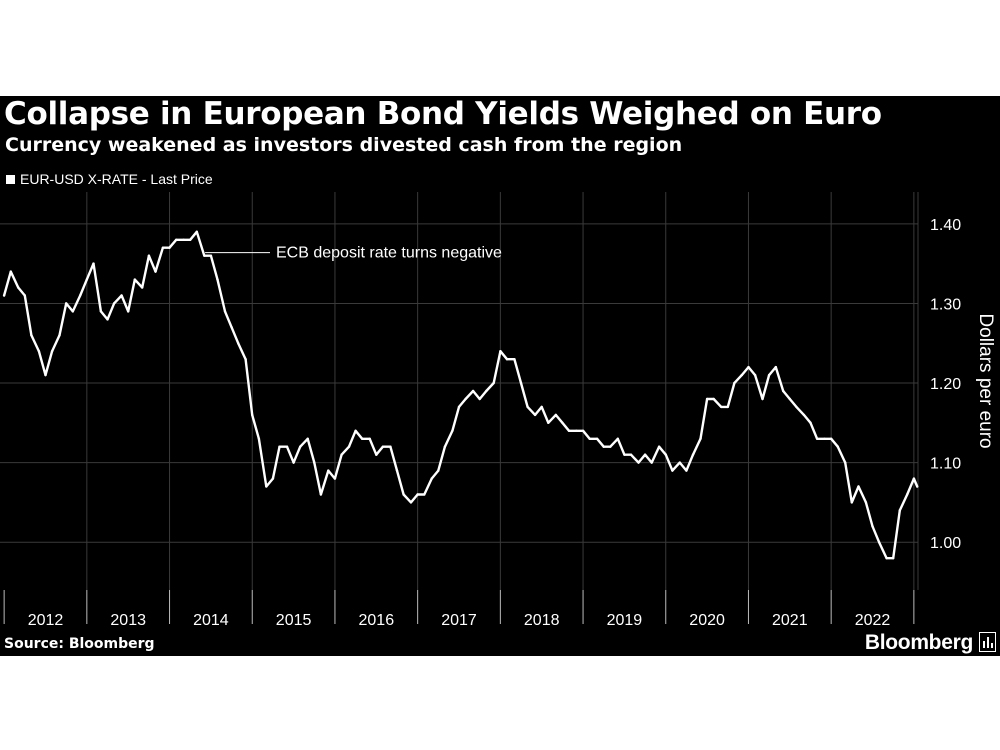  What do you see at coordinates (79, 644) in the screenshot?
I see `source-note: Source: Bloomberg` at bounding box center [79, 644].